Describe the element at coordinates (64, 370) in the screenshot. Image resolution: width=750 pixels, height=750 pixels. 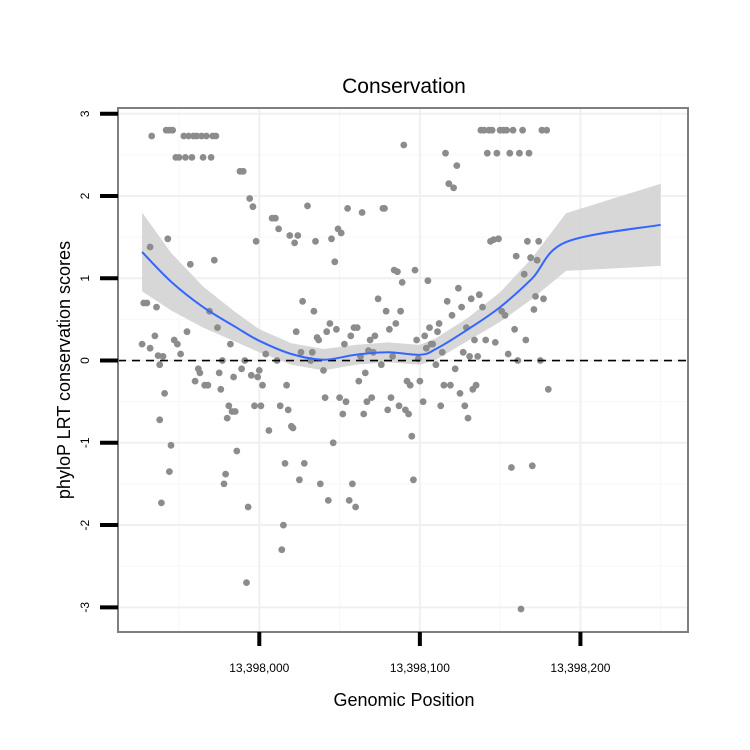
I see `y-axis-label: phyloP LRT conservation scores` at that location.